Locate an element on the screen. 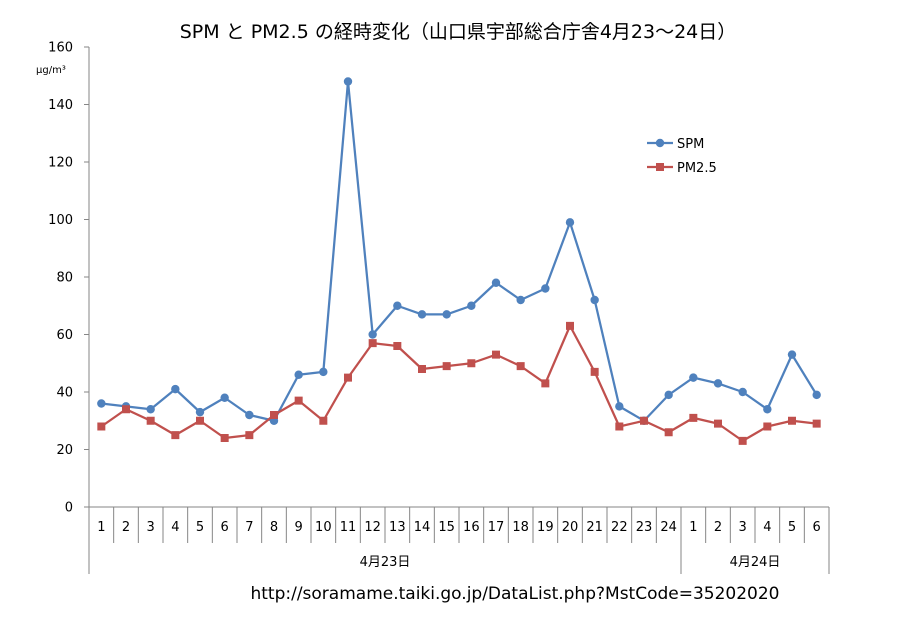  x-group-label: 4月24日 is located at coordinates (755, 562).